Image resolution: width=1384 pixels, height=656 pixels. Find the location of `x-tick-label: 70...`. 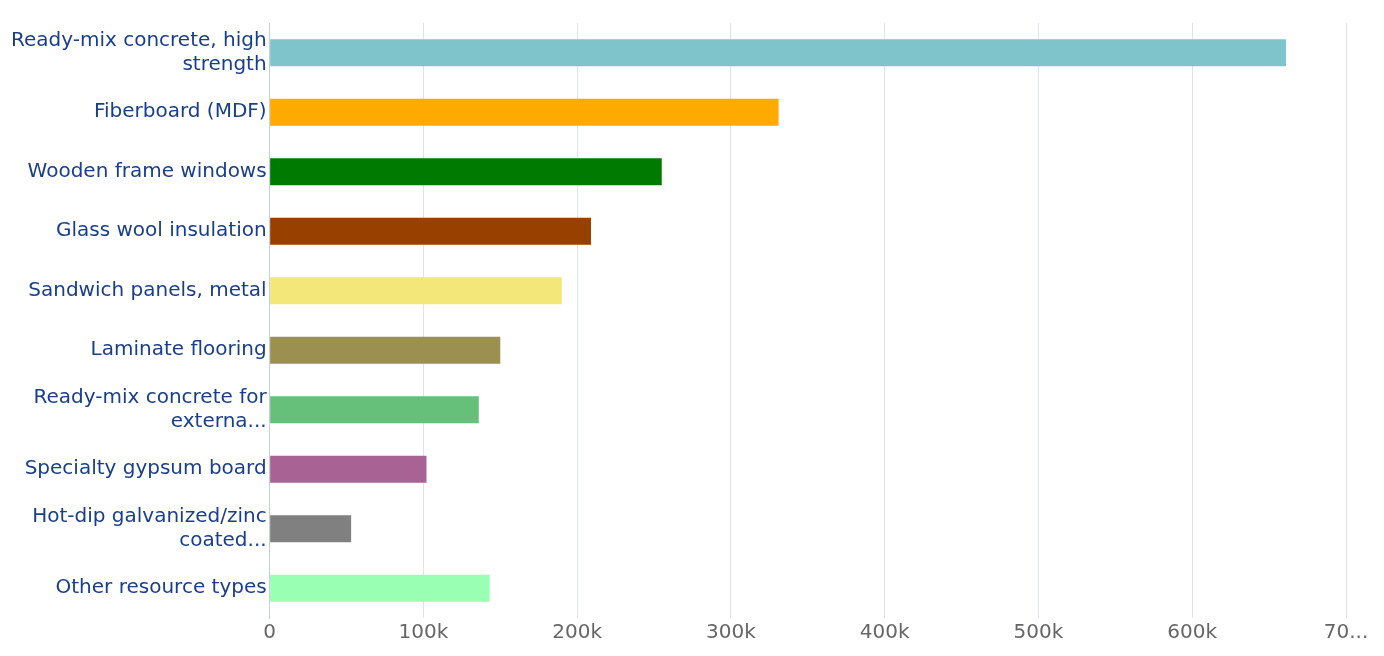

x-tick-label: 70... is located at coordinates (1346, 631).